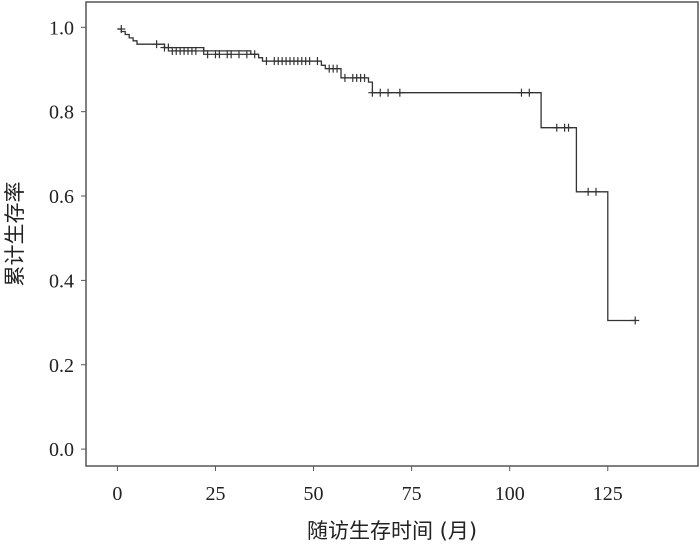 This screenshot has height=549, width=700. Describe the element at coordinates (61, 197) in the screenshot. I see `y-tick-label: 0.6` at that location.